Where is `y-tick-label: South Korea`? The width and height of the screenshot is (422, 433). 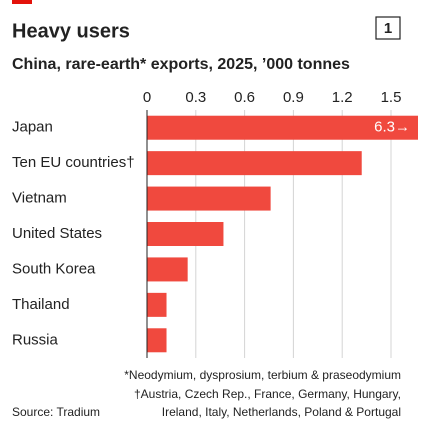 y-tick-label: South Korea is located at coordinates (54, 268).